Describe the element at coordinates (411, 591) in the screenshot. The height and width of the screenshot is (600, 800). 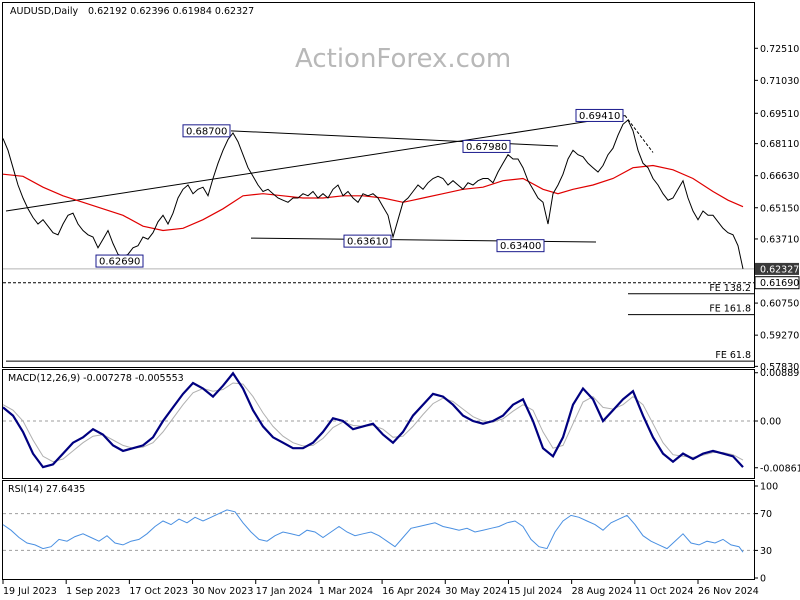
I see `date-tick-label: 16 Apr 2024` at that location.